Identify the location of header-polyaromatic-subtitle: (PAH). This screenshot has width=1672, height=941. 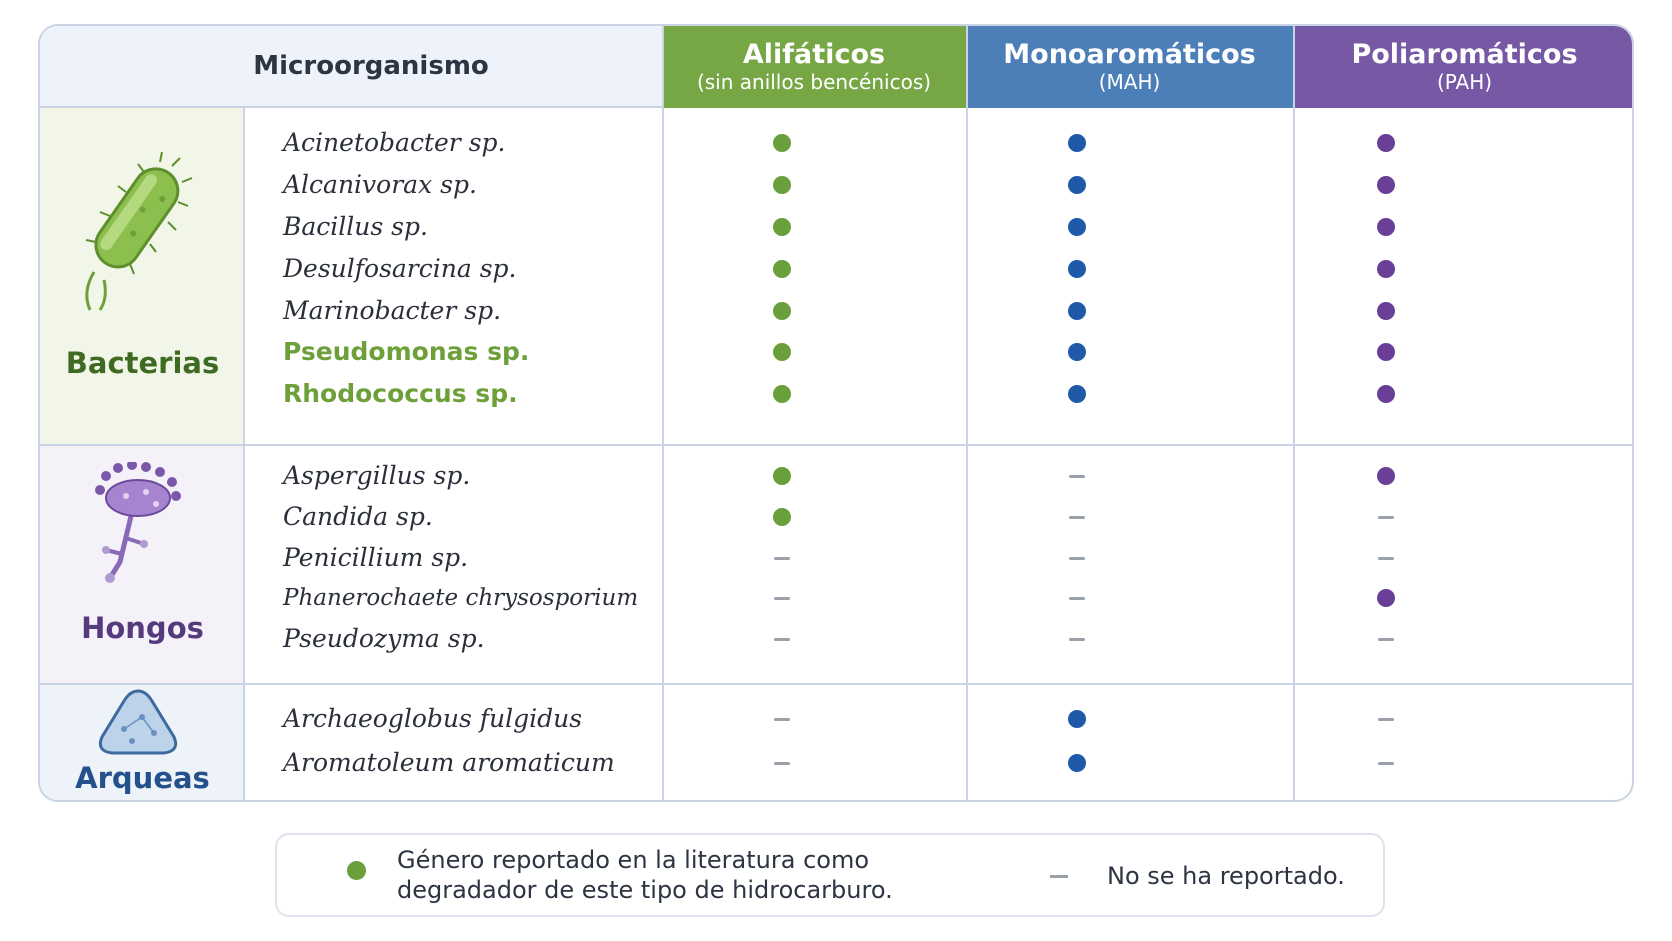
(1464, 82).